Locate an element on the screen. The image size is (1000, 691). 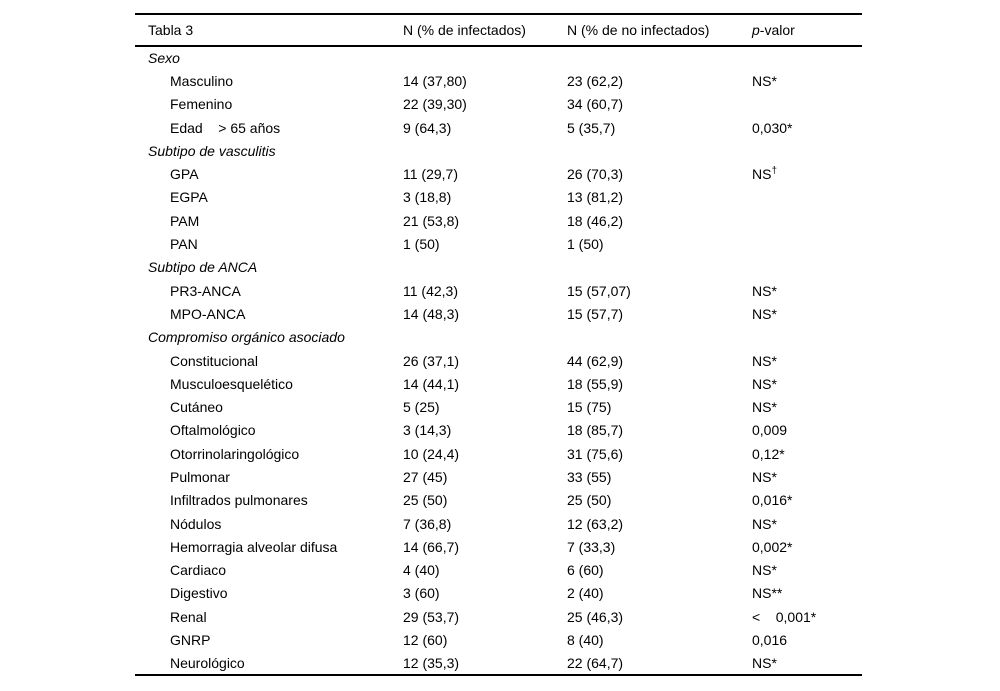
row-label-cell: Constitucional is located at coordinates (214, 360).